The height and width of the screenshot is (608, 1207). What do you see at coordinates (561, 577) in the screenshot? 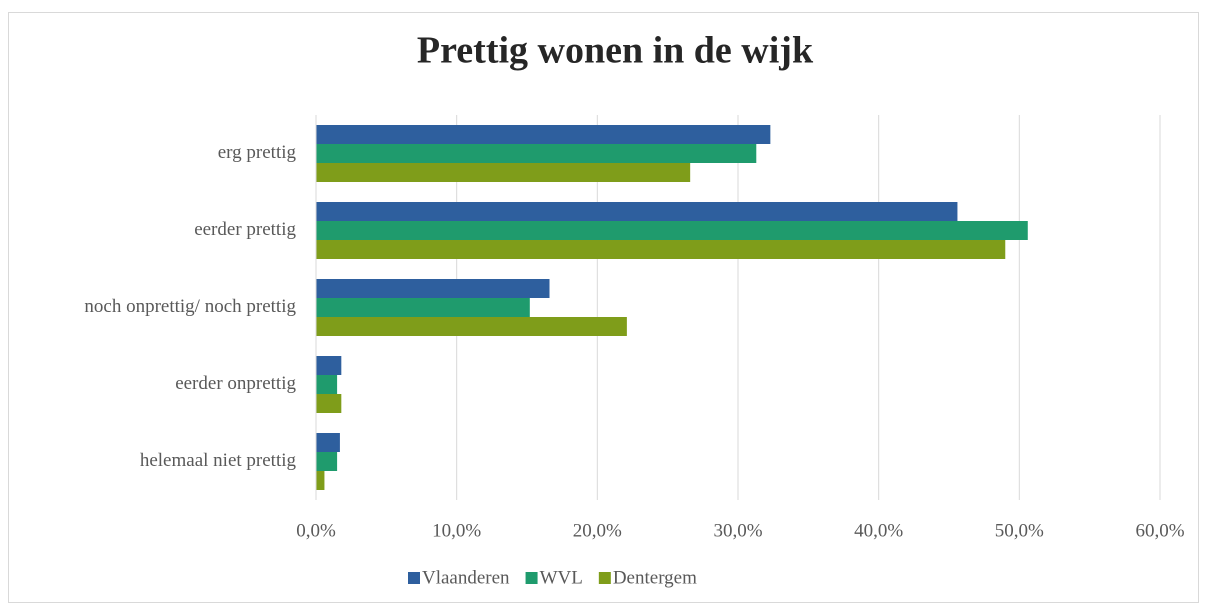
I see `legend-label: WVL` at bounding box center [561, 577].